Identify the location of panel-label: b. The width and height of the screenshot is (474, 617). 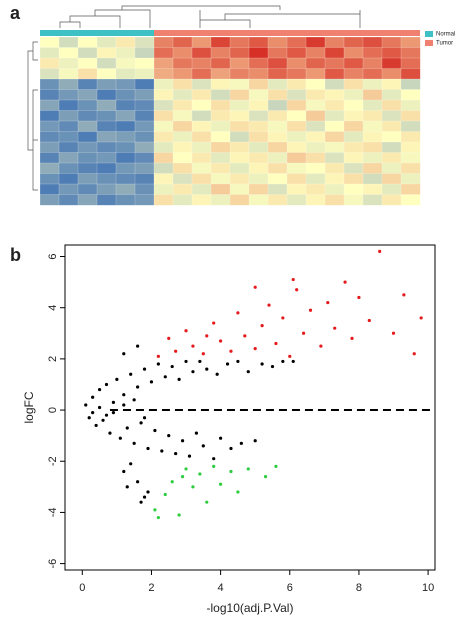
(15, 255).